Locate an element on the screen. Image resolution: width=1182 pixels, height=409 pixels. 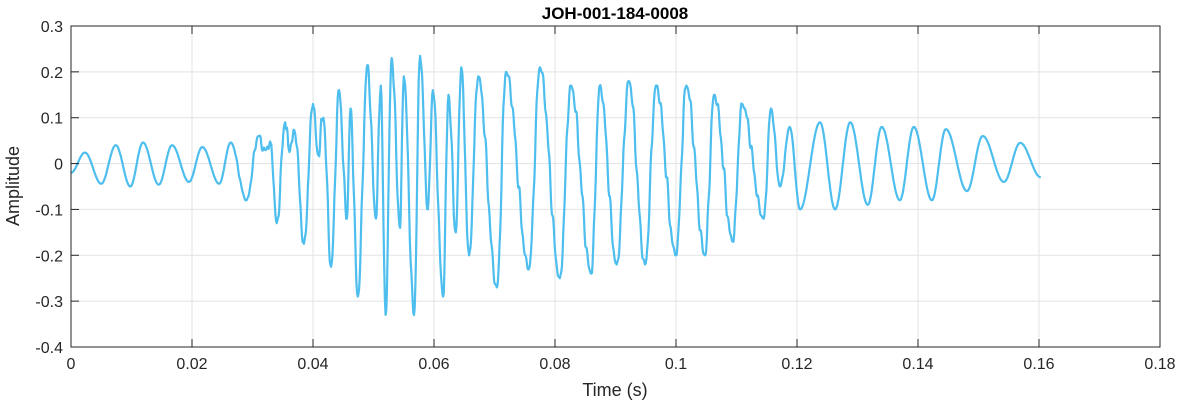
x-tick-label: 0 is located at coordinates (71, 364).